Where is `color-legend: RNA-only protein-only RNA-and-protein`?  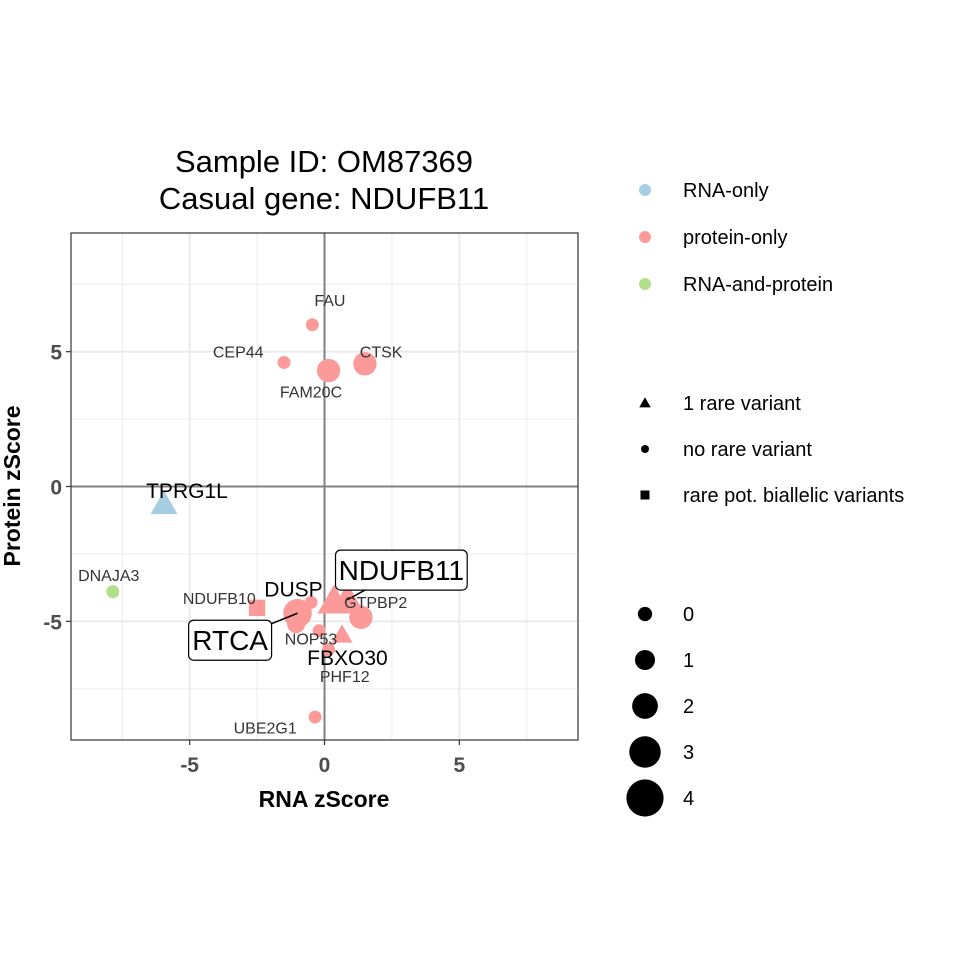
color-legend: RNA-only protein-only RNA-and-protein is located at coordinates (736, 238).